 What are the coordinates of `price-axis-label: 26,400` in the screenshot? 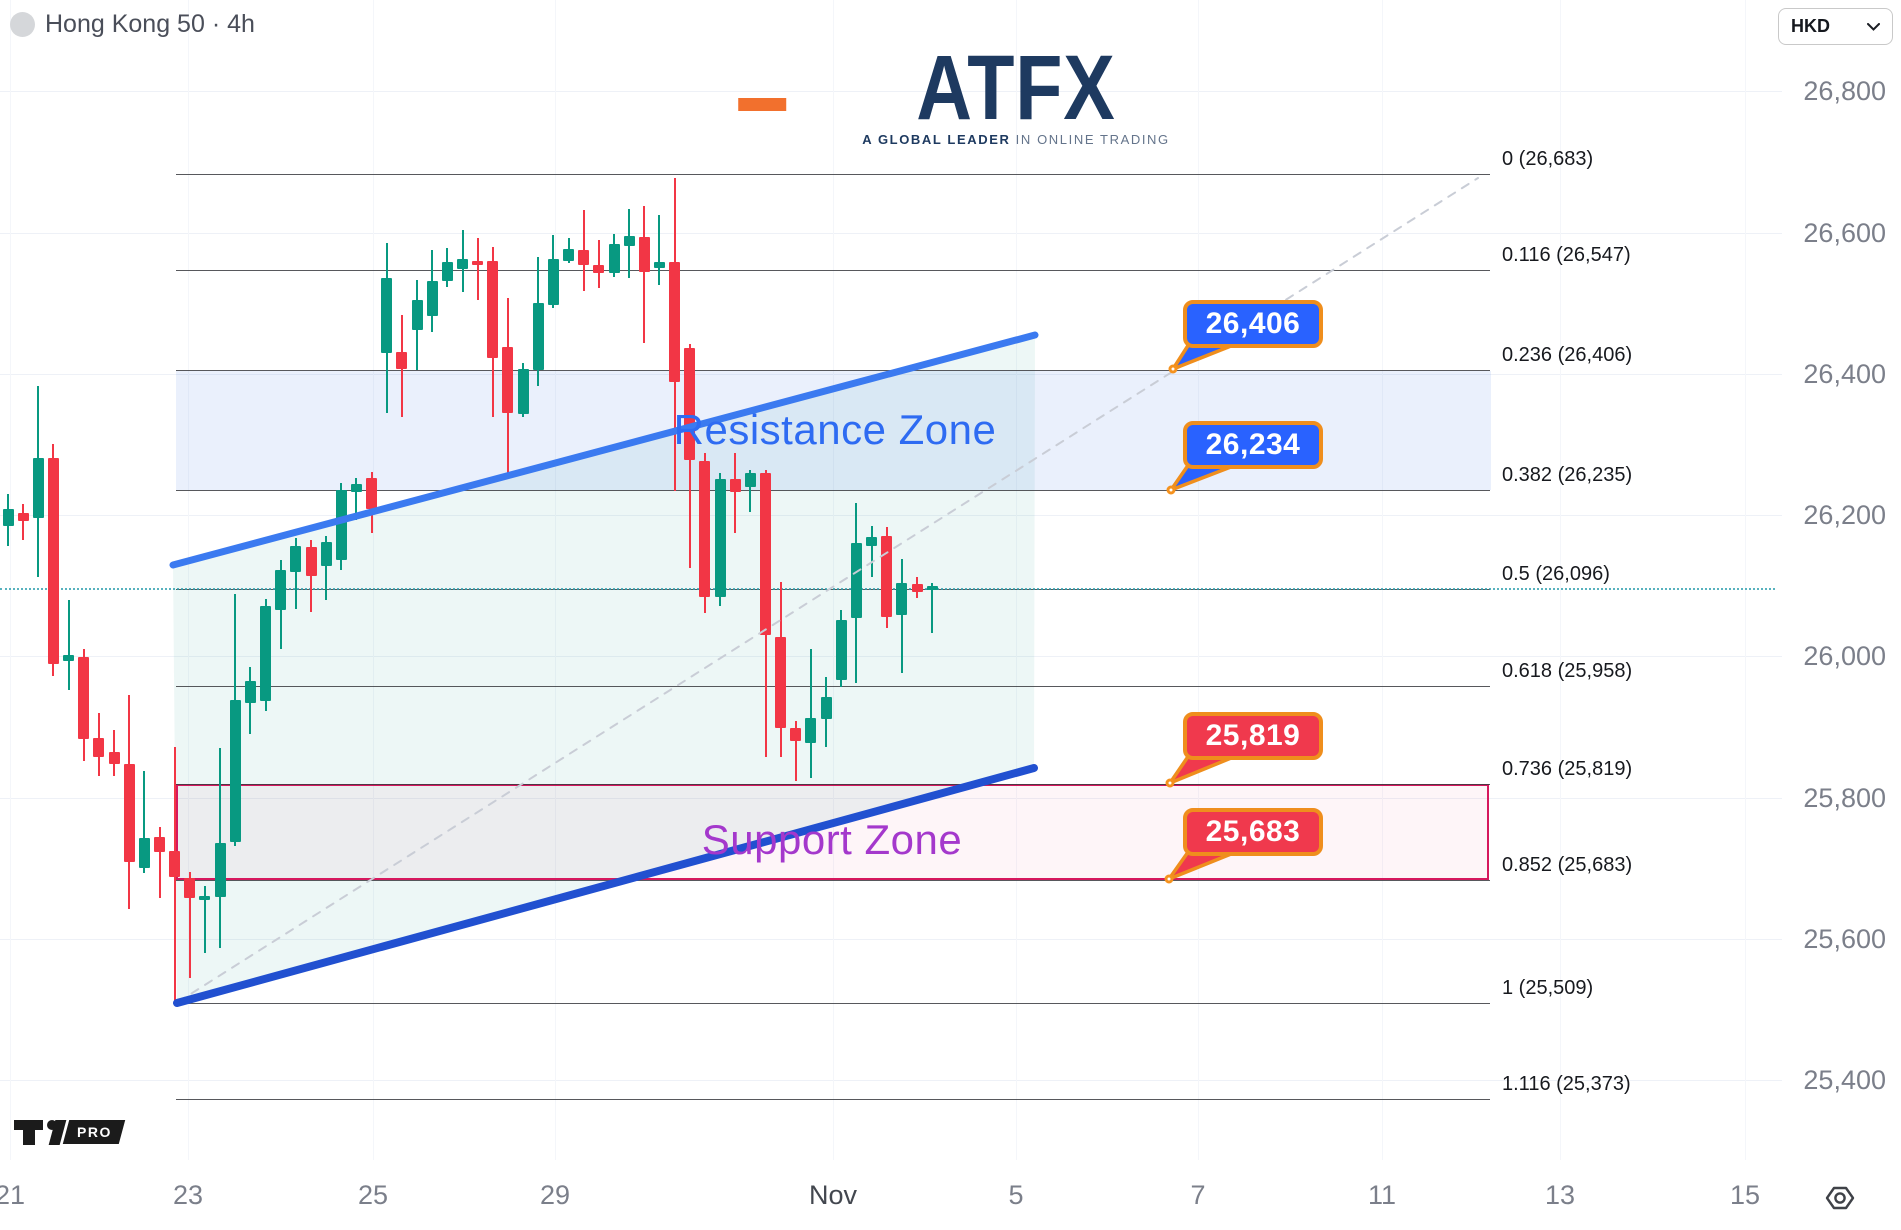 It's located at (1844, 373).